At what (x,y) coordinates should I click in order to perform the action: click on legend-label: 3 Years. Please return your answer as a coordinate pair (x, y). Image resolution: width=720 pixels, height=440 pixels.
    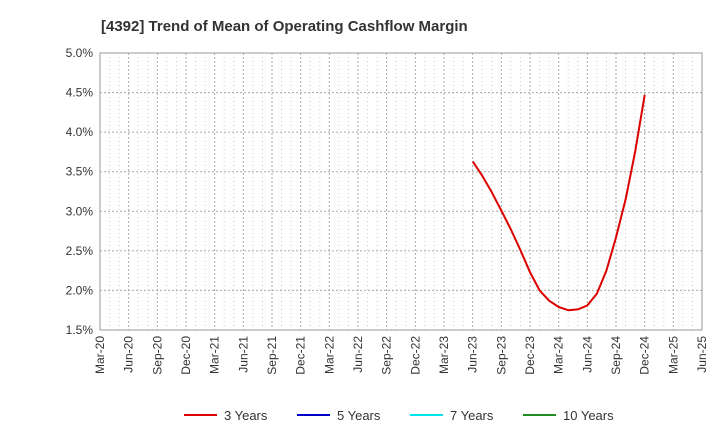
    Looking at the image, I should click on (246, 415).